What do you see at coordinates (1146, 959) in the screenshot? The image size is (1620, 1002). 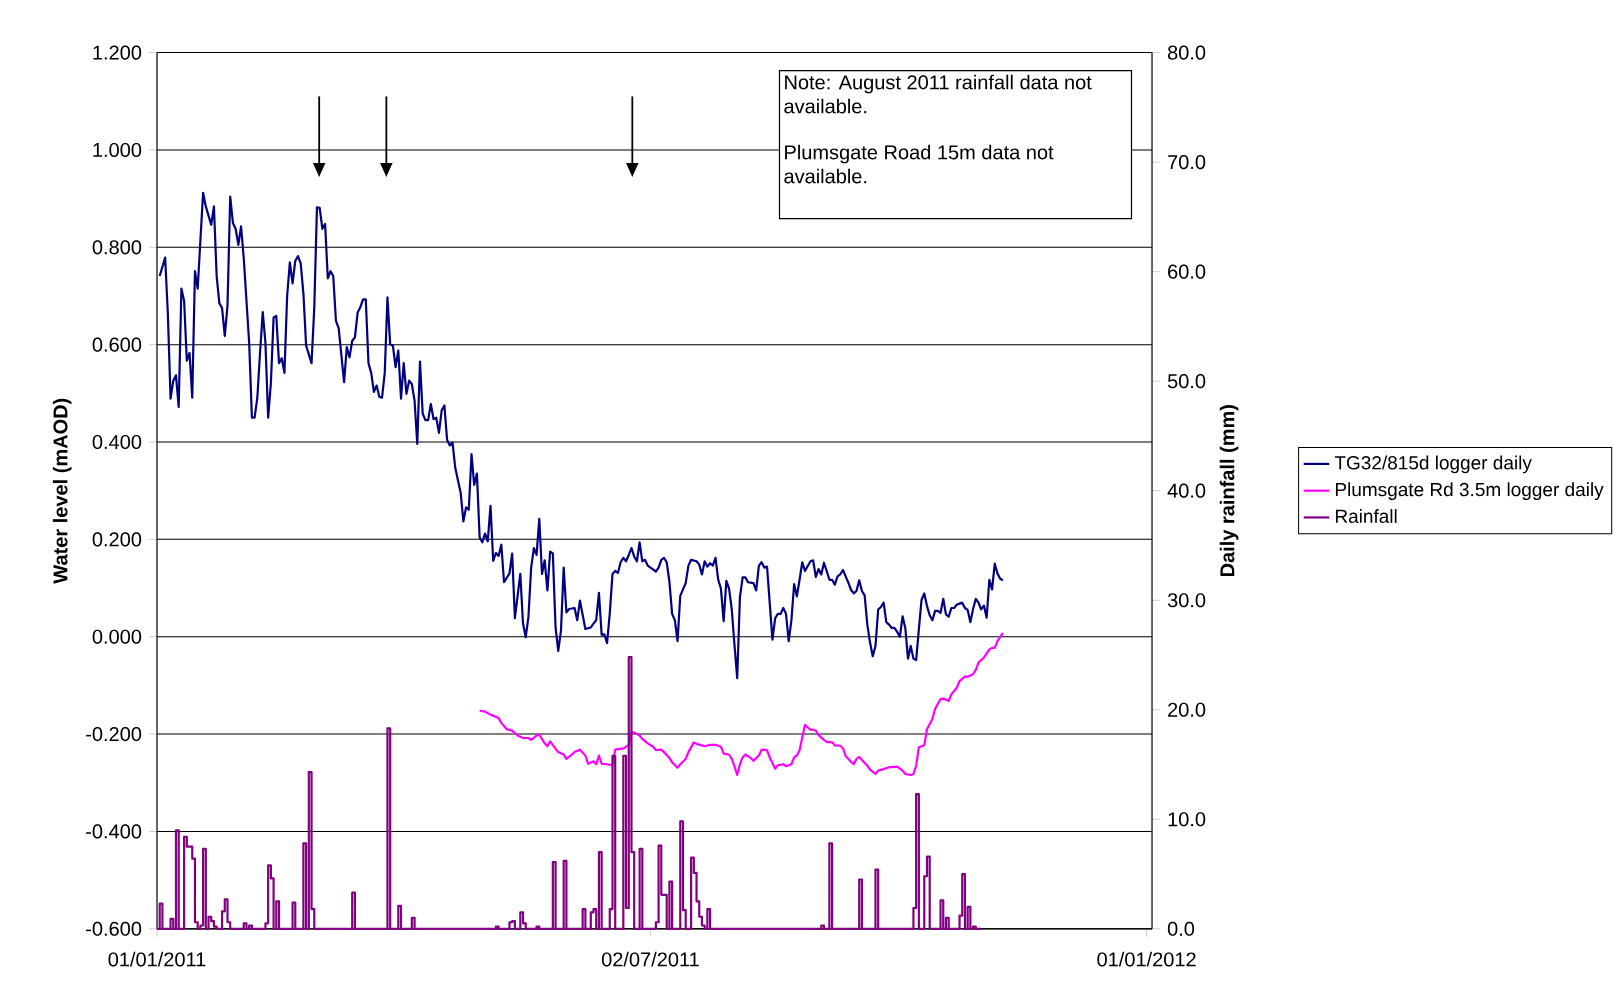 I see `x-tick-label: 01/01/2012` at bounding box center [1146, 959].